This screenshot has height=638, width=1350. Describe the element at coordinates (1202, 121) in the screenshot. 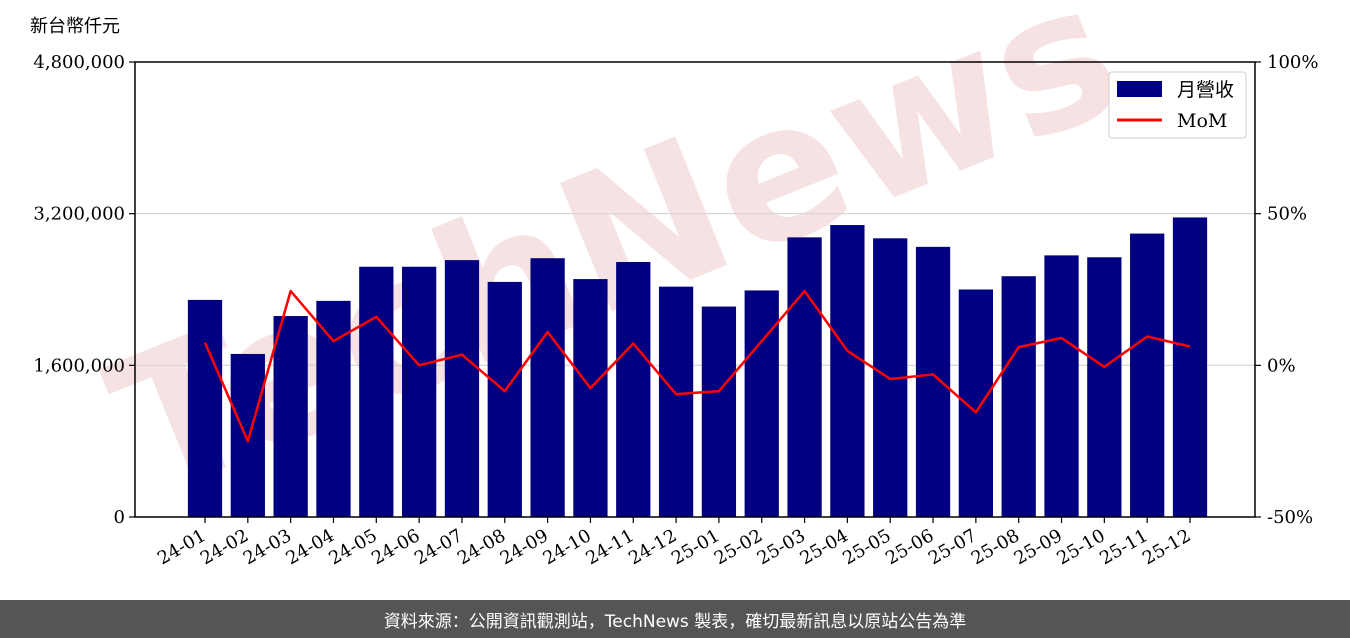

I see `legend-label-mom: MoM` at that location.